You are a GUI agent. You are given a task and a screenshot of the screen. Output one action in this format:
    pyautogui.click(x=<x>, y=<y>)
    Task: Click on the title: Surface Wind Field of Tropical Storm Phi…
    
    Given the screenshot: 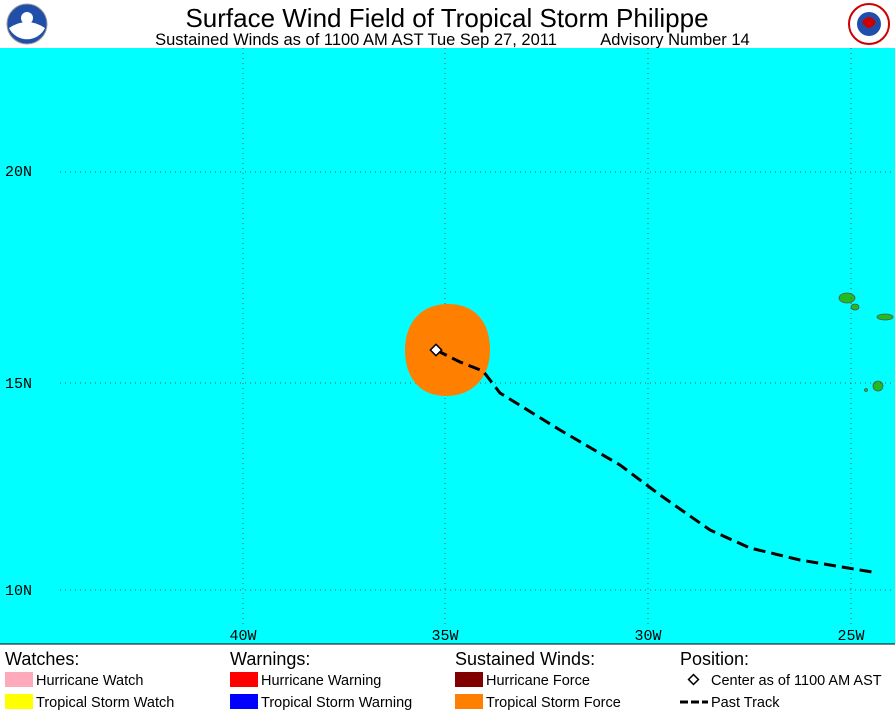 What is the action you would take?
    pyautogui.click(x=446, y=18)
    